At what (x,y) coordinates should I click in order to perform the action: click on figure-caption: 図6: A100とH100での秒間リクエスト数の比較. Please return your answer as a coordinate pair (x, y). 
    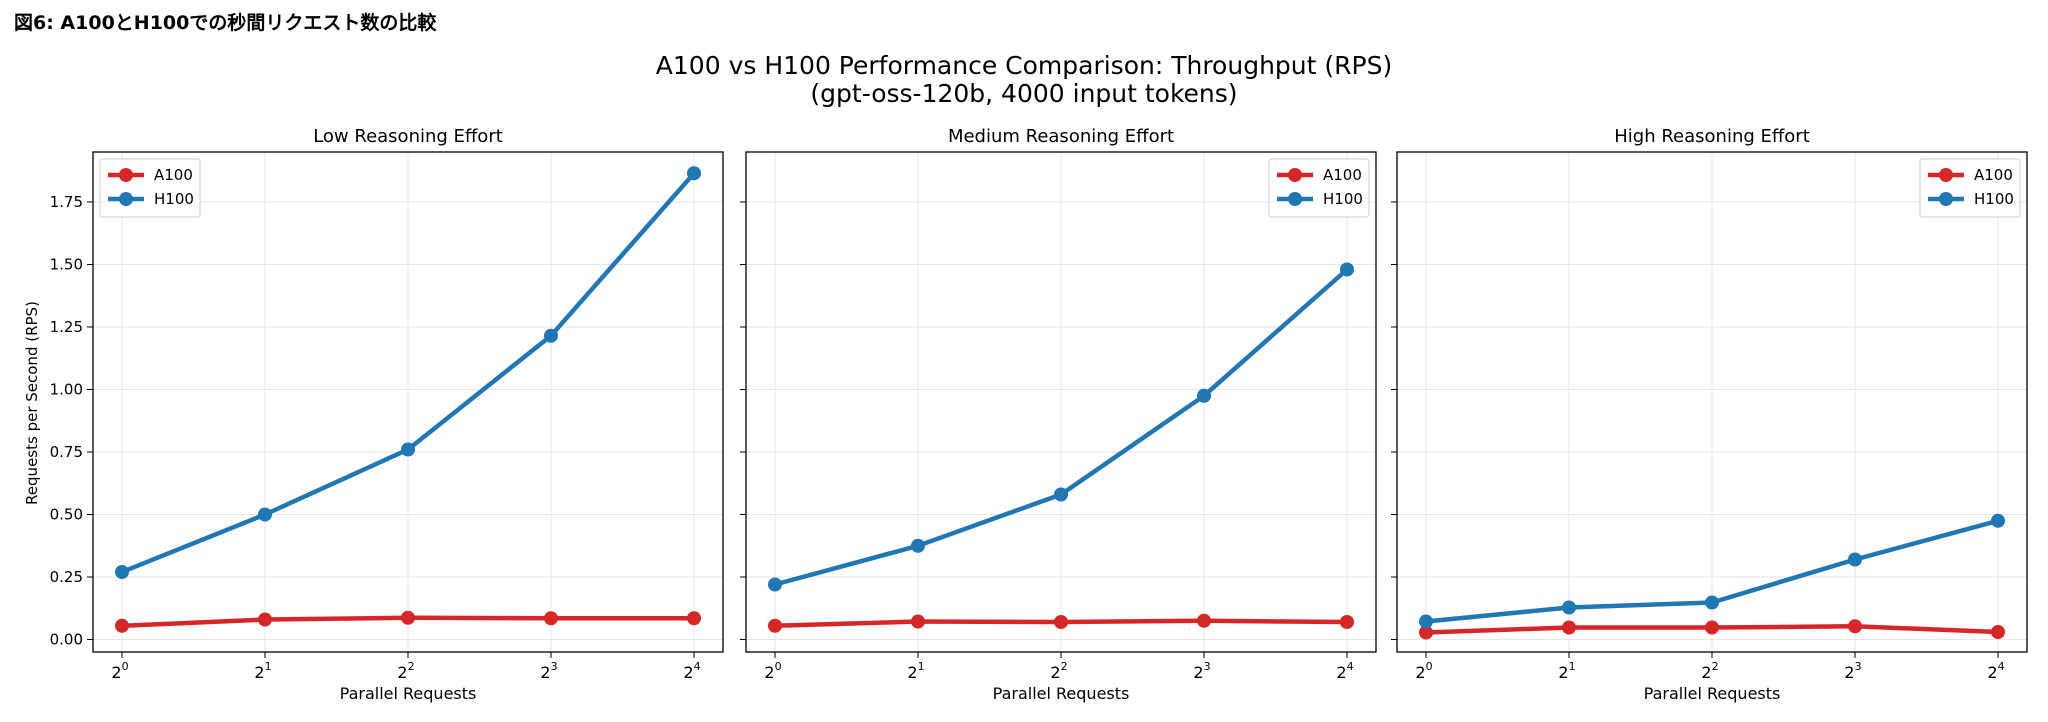
    Looking at the image, I should click on (225, 23).